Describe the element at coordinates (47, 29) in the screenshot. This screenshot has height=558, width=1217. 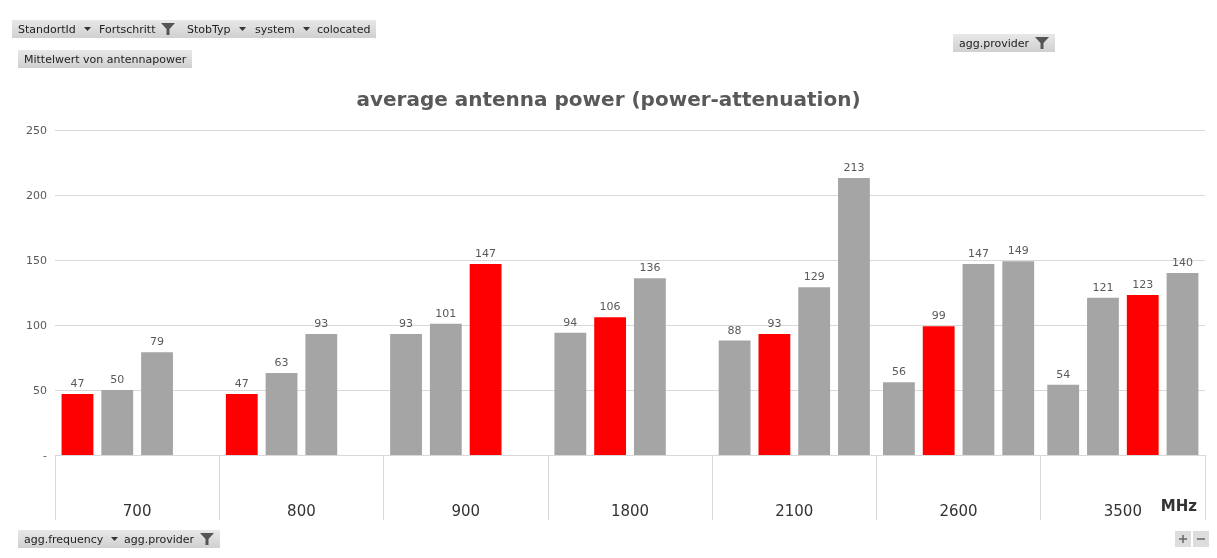
I see `text: StandortId` at that location.